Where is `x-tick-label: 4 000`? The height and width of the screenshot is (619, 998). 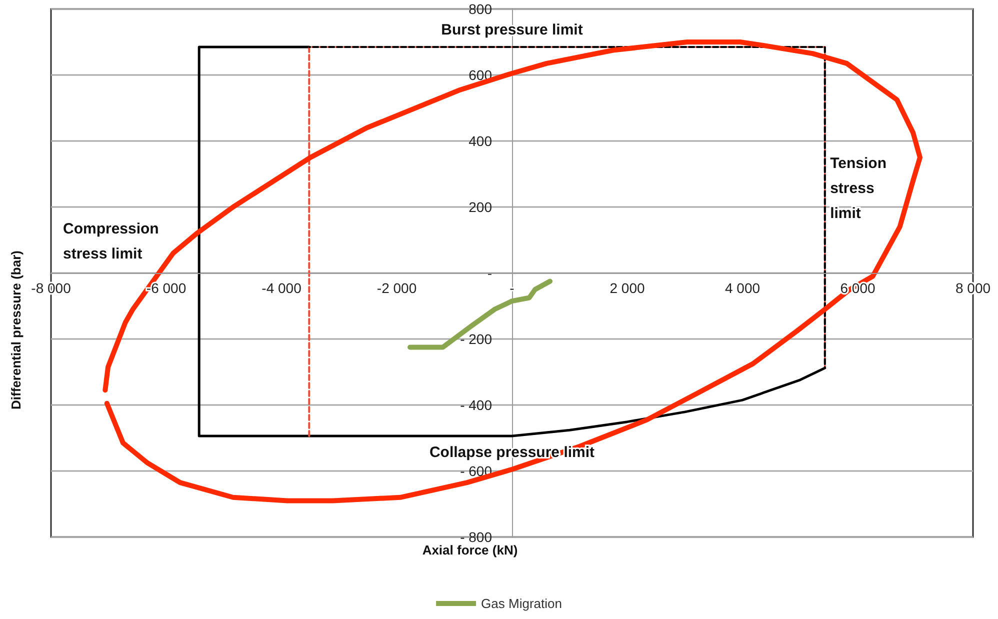
x-tick-label: 4 000 is located at coordinates (742, 288).